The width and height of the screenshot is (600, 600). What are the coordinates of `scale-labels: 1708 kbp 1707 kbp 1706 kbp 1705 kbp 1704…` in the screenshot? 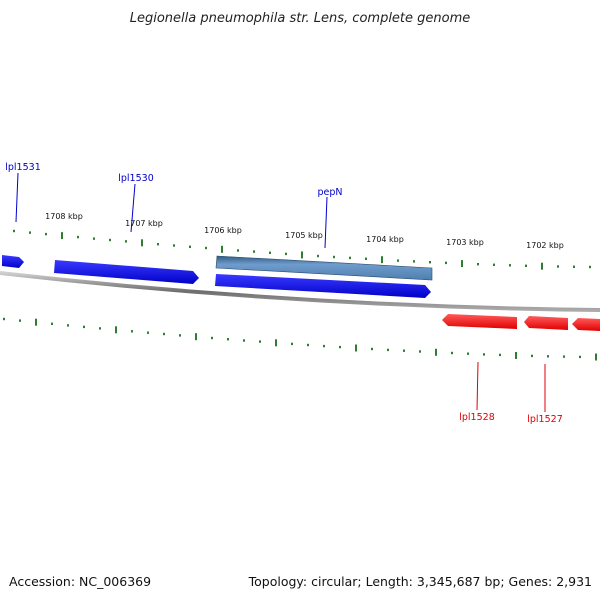 It's located at (304, 231).